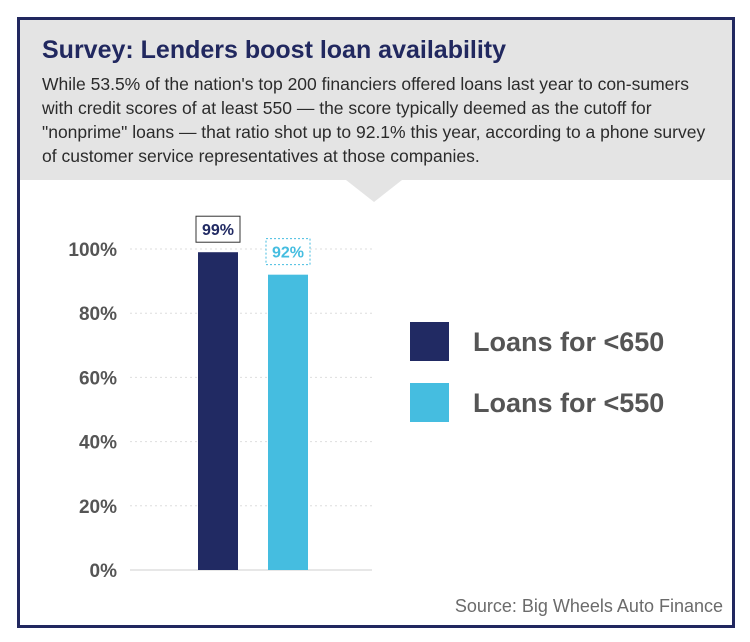 Image resolution: width=750 pixels, height=642 pixels. I want to click on header-pointer, so click(374, 191).